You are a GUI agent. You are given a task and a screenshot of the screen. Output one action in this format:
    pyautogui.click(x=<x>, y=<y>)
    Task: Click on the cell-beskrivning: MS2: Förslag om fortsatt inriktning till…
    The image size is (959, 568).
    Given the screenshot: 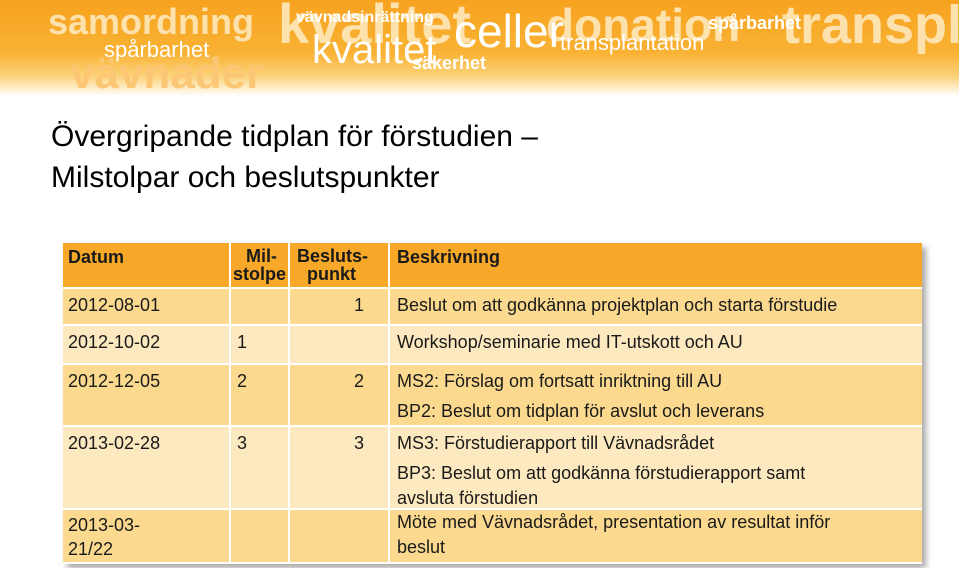 What is the action you would take?
    pyautogui.click(x=655, y=396)
    